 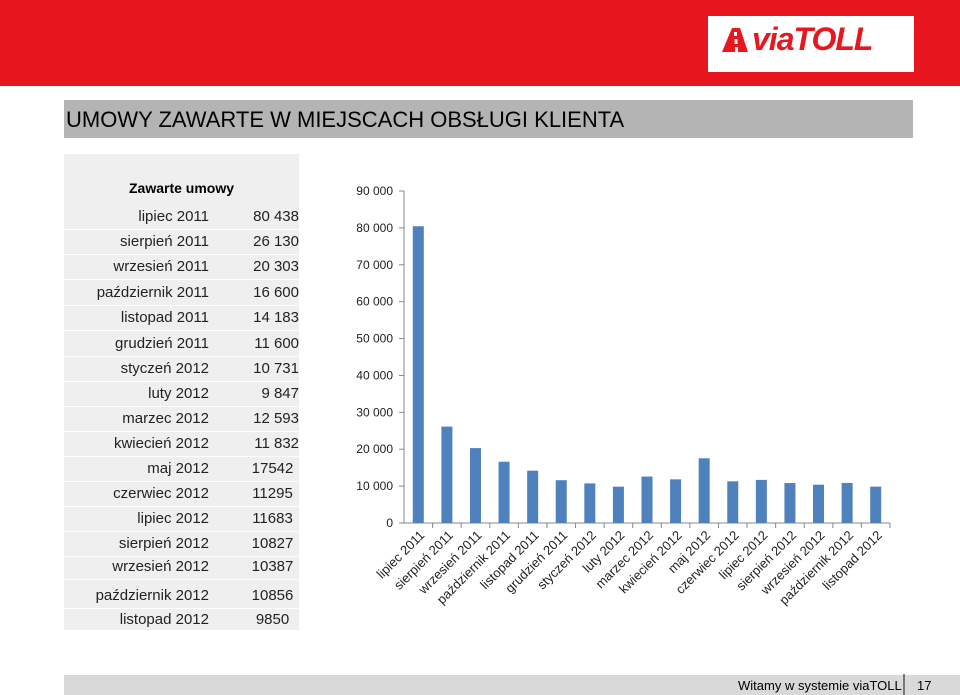 I want to click on table-cell-month: wrzesień 2012, so click(x=160, y=566).